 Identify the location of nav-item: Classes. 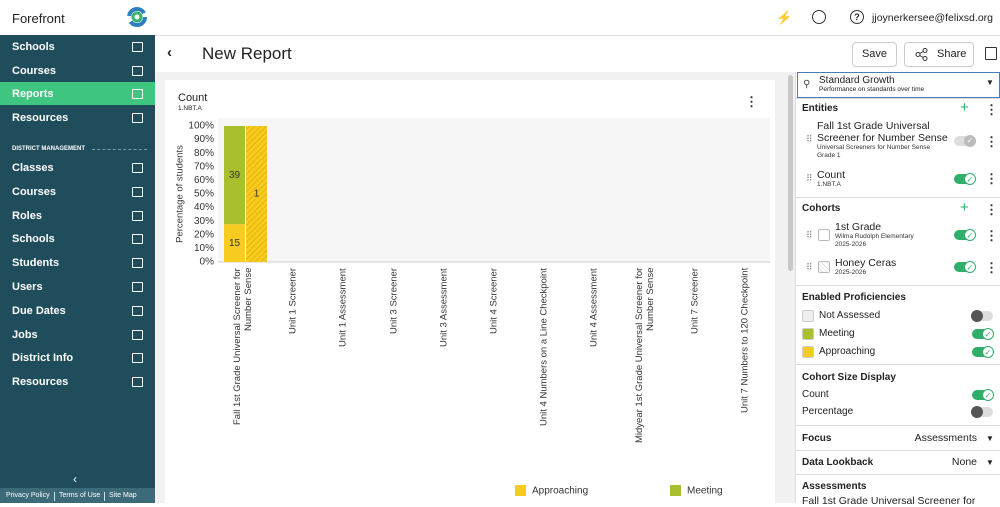
(33, 168).